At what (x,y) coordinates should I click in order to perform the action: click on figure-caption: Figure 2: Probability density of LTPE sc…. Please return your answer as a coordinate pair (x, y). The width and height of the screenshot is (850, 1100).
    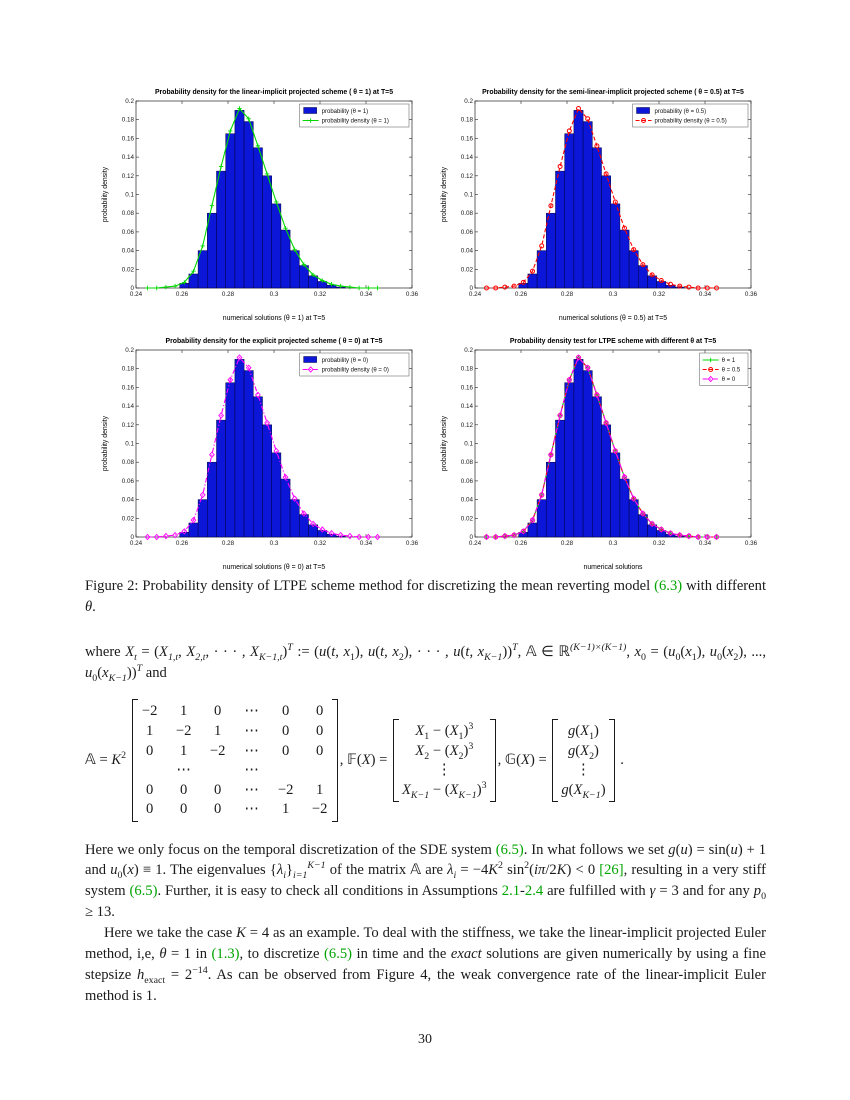
    Looking at the image, I should click on (425, 596).